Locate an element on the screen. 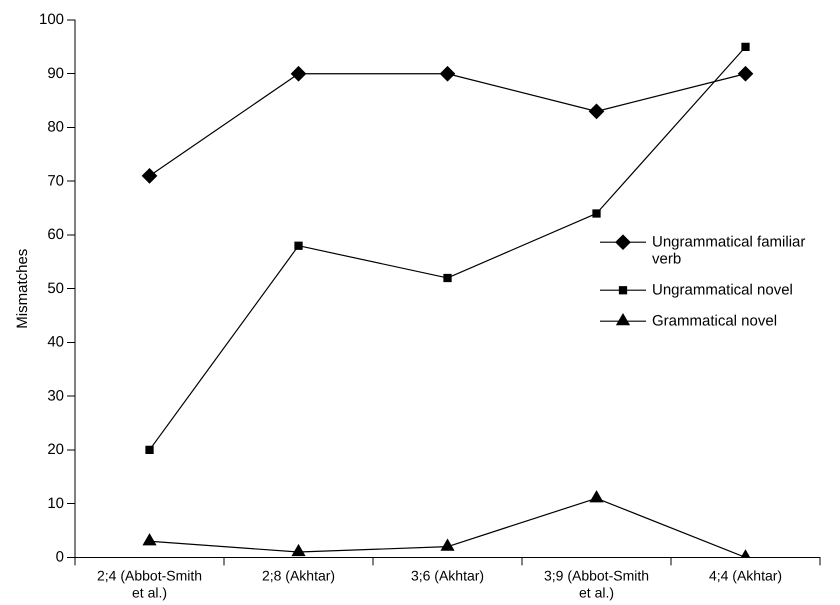  y-tick-label: 100 is located at coordinates (51, 19).